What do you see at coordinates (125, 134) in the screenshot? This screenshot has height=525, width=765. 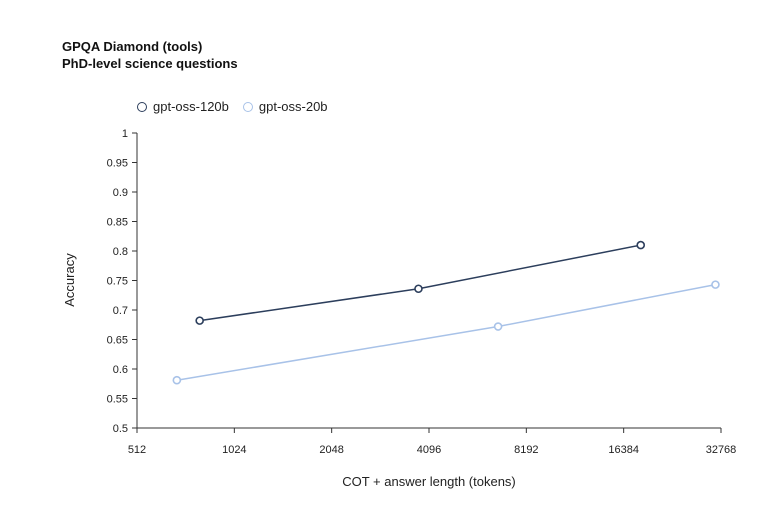 I see `y-tick-label: 1` at bounding box center [125, 134].